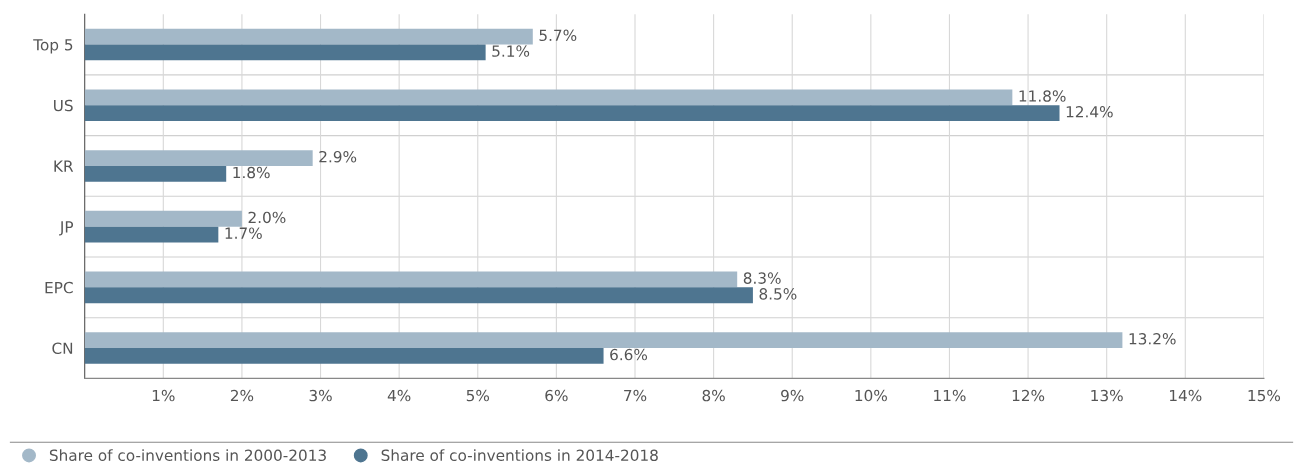 Image resolution: width=1303 pixels, height=473 pixels. Describe the element at coordinates (163, 395) in the screenshot. I see `x-tick-label: 1%` at that location.